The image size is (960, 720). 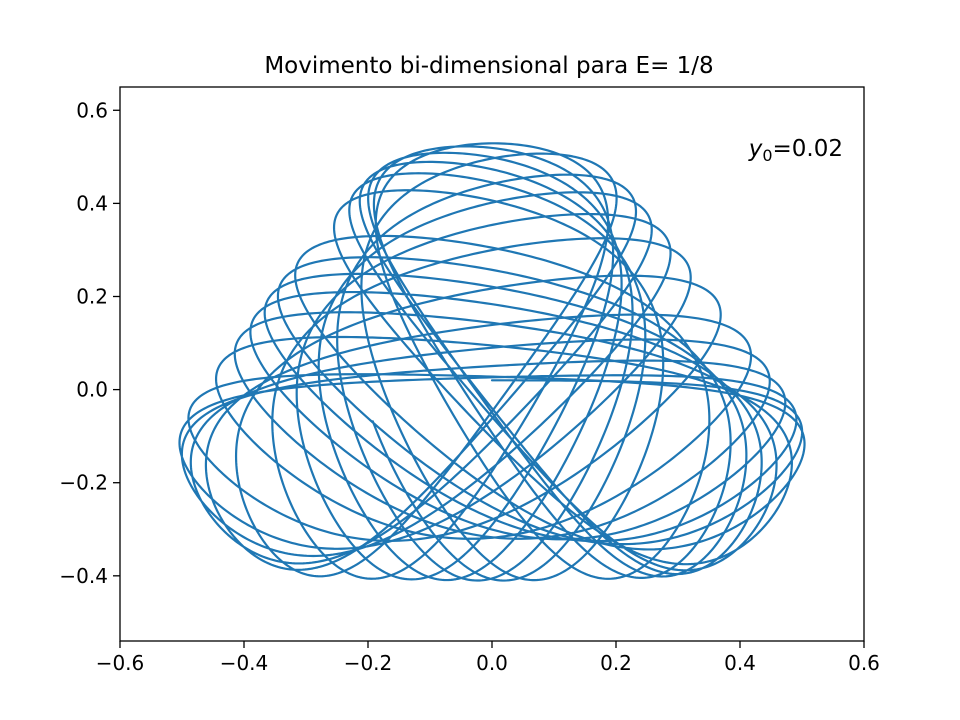 I want to click on y-tick-label: −0.2, so click(x=83, y=483).